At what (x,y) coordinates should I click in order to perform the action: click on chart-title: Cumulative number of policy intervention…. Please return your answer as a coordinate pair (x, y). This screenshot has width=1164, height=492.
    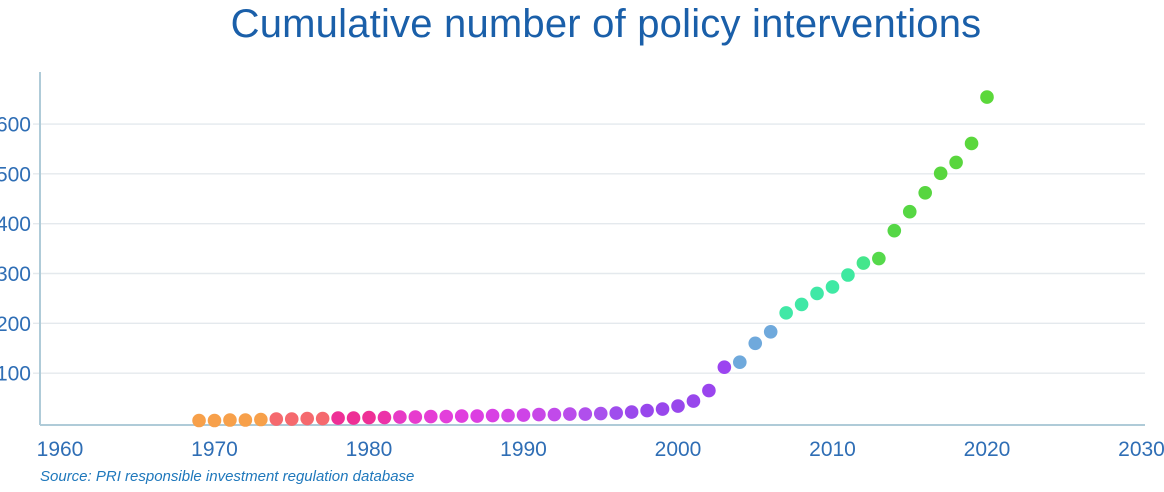
    Looking at the image, I should click on (606, 24).